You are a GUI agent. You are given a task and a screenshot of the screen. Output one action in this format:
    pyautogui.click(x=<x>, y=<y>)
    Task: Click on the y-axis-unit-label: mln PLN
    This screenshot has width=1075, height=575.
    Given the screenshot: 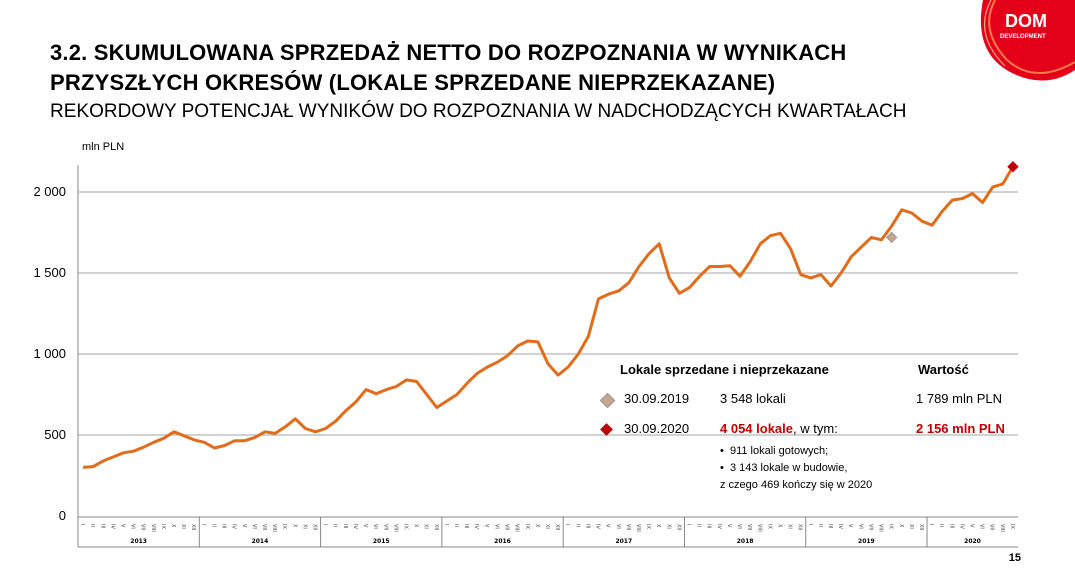 What is the action you would take?
    pyautogui.click(x=103, y=147)
    